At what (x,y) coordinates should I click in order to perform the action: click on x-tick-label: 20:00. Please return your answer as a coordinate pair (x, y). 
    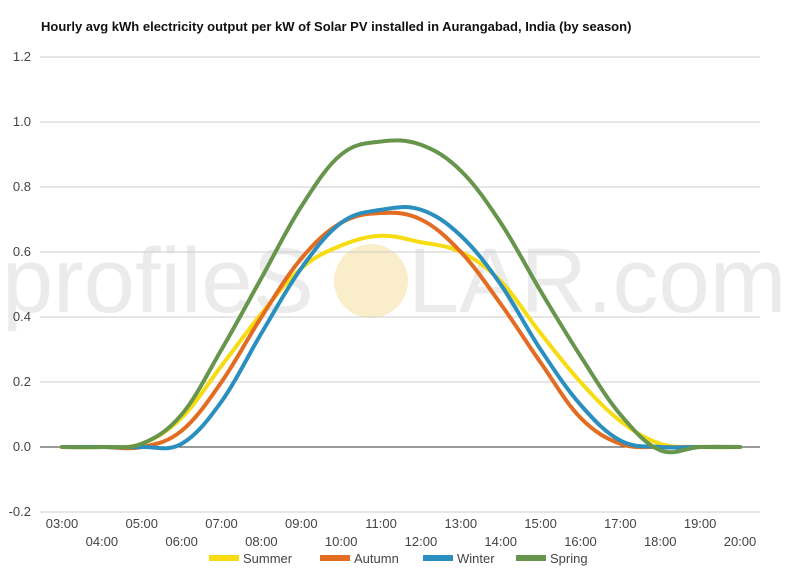
    Looking at the image, I should click on (740, 541).